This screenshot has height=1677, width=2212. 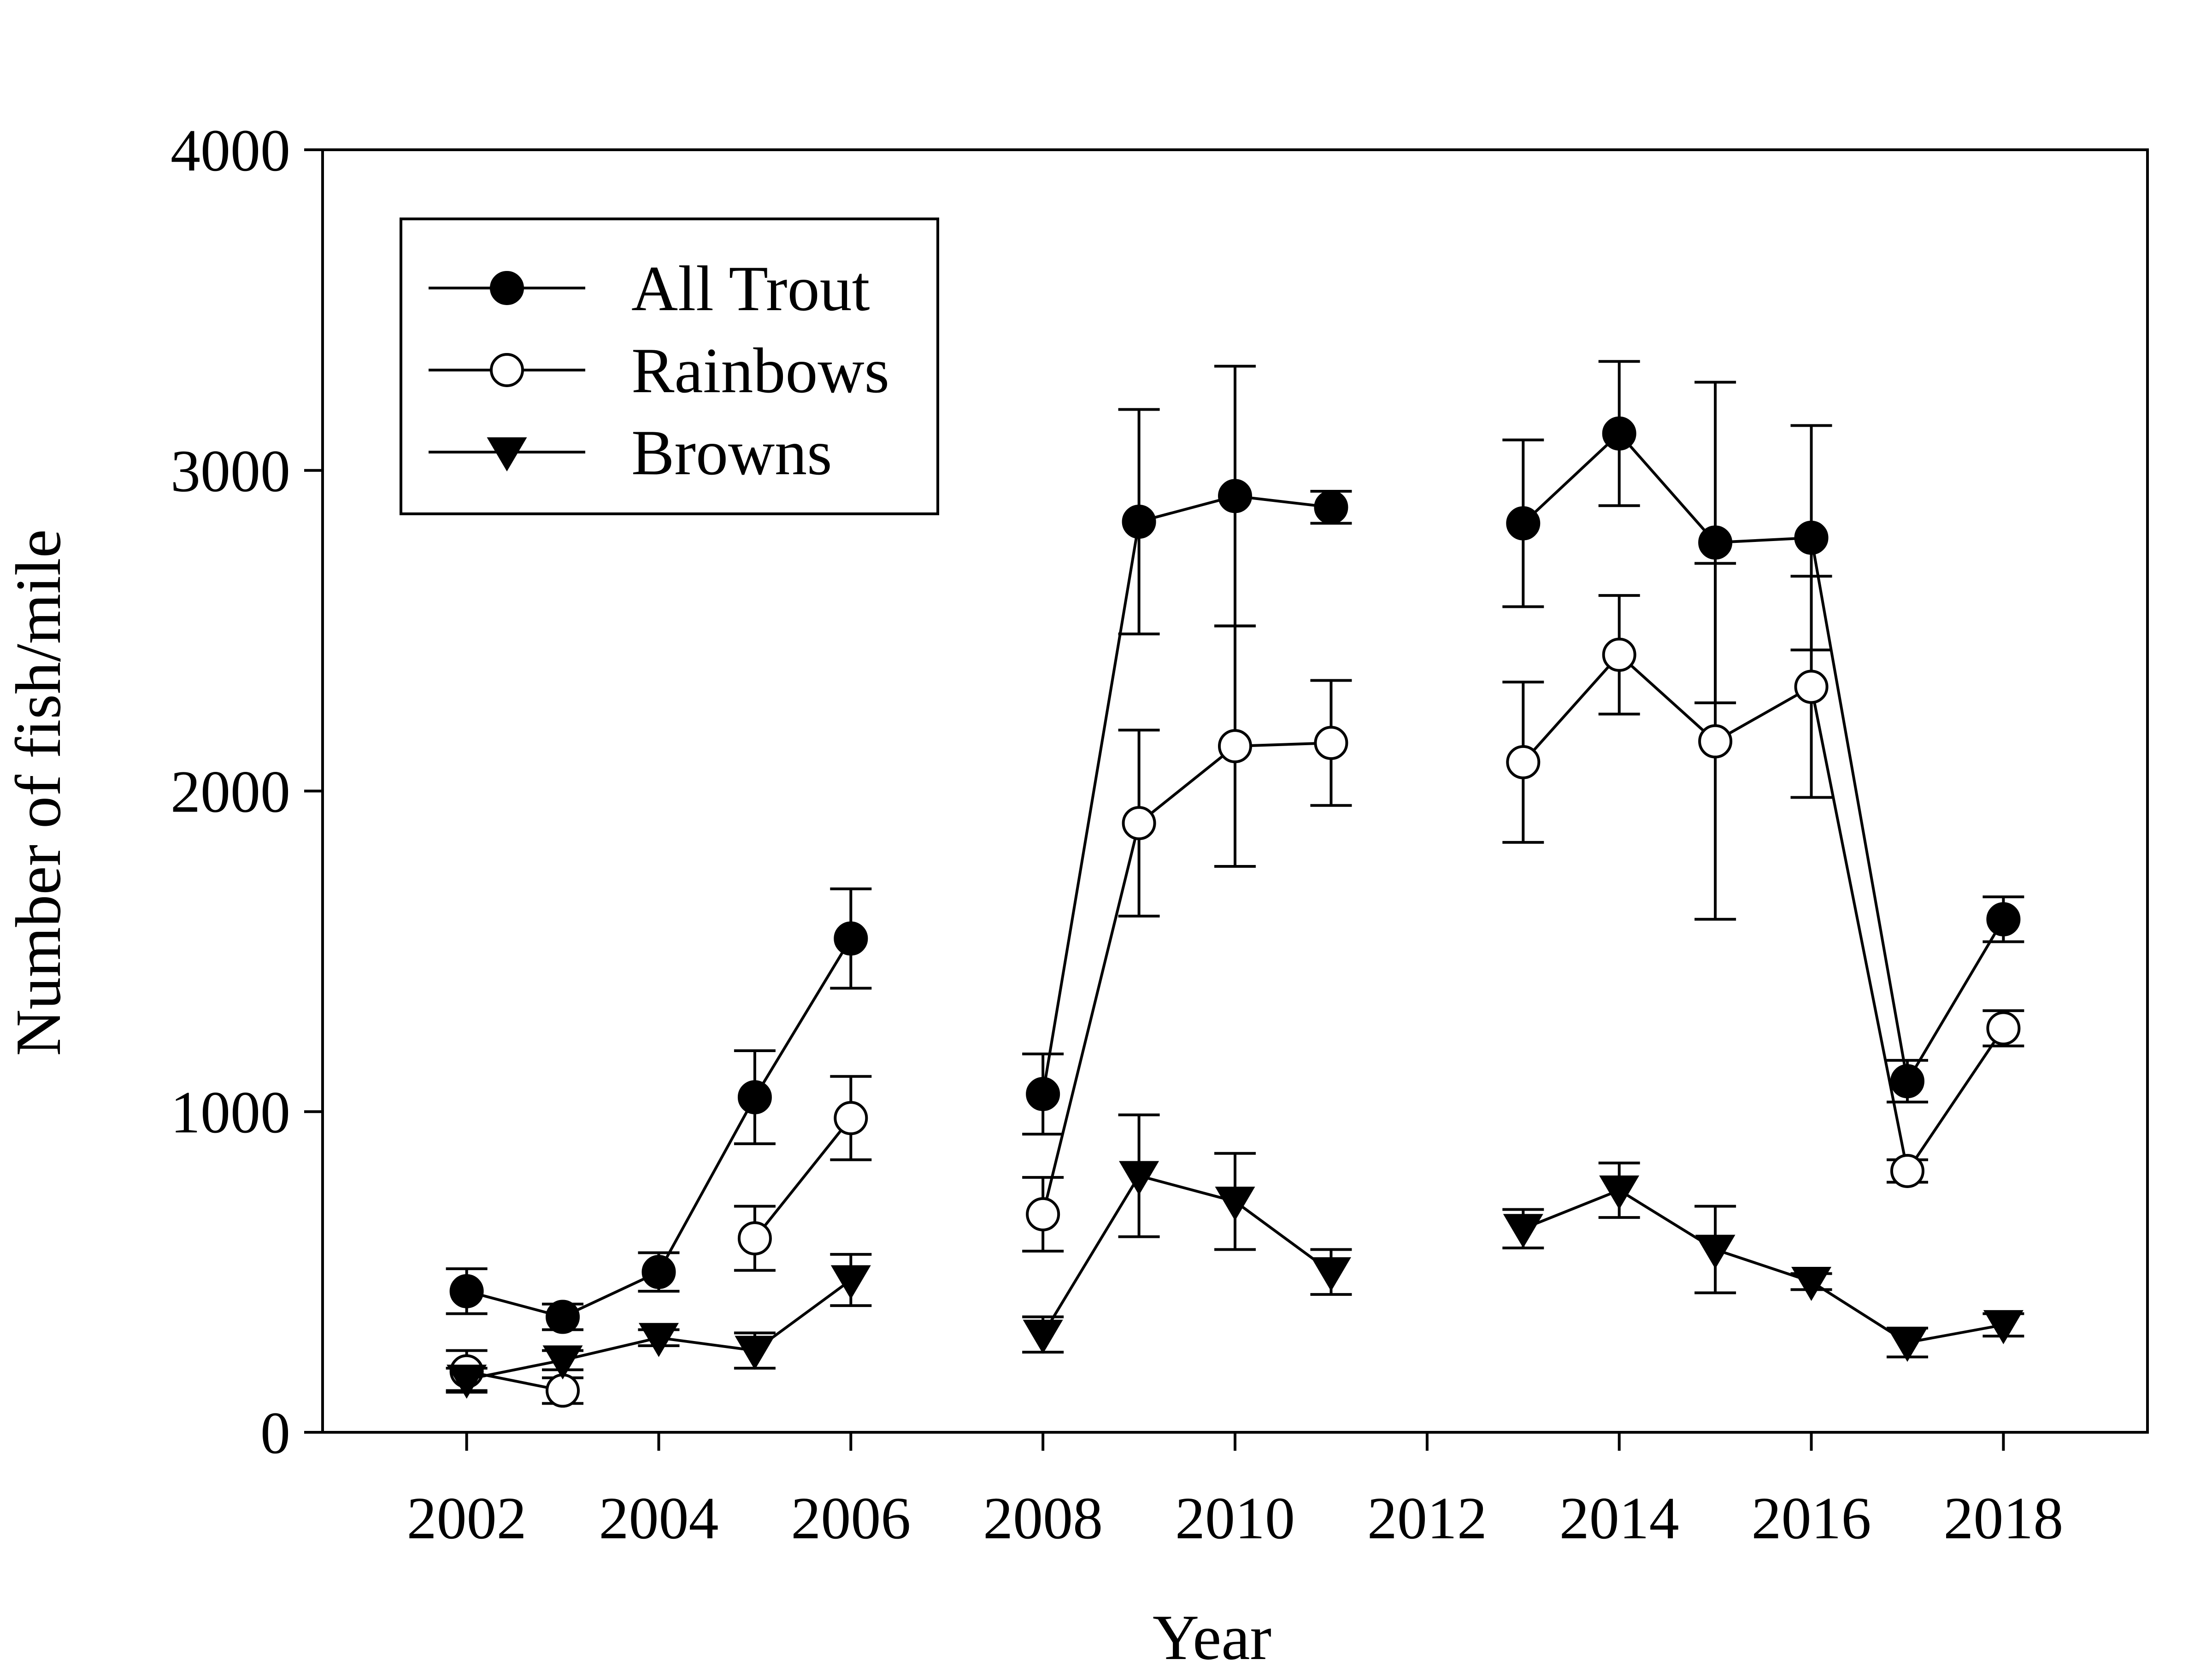 I want to click on legend-item-rainbows: Rainbows, so click(x=659, y=370).